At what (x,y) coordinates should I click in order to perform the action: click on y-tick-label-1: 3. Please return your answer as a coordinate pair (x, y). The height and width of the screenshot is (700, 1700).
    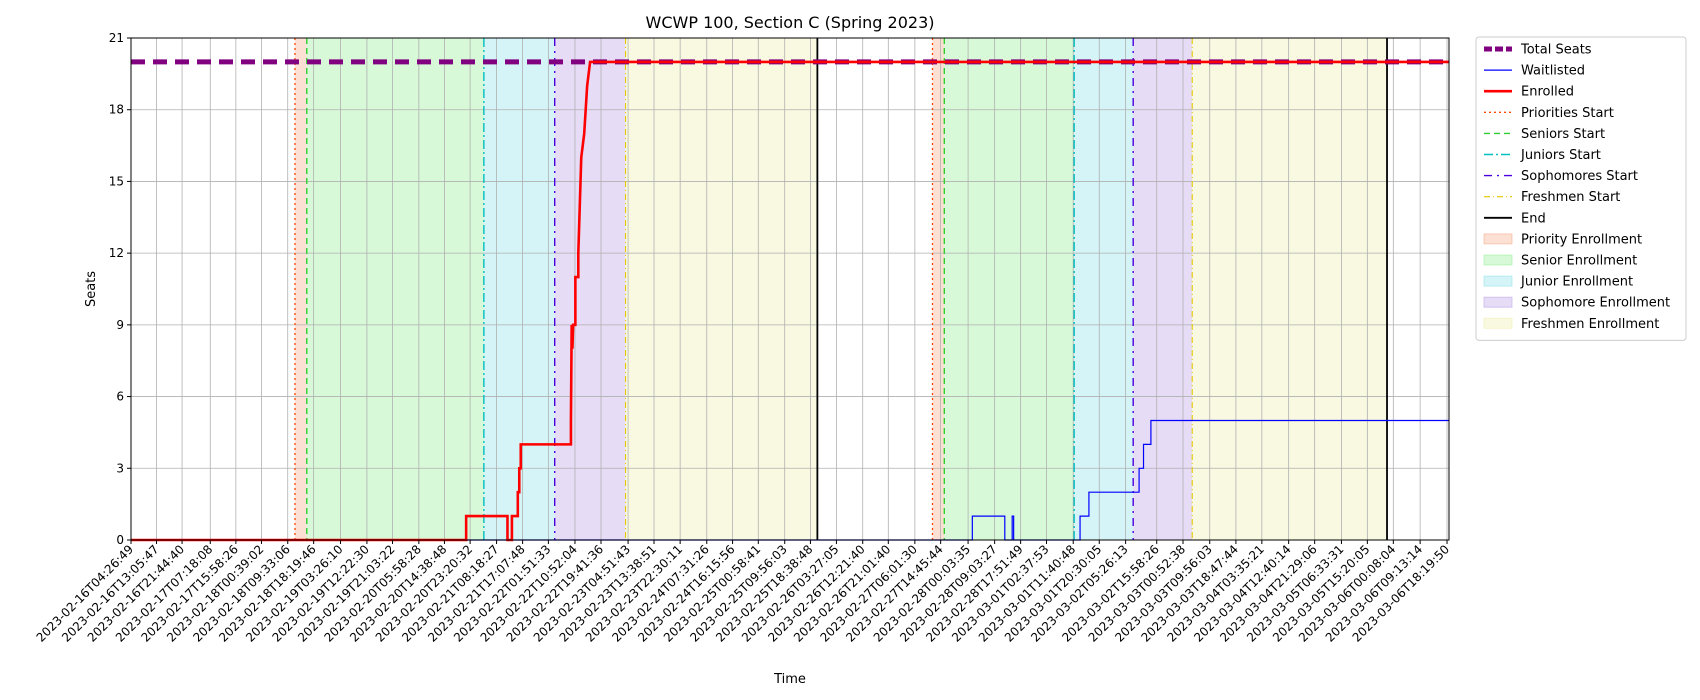
    Looking at the image, I should click on (120, 468).